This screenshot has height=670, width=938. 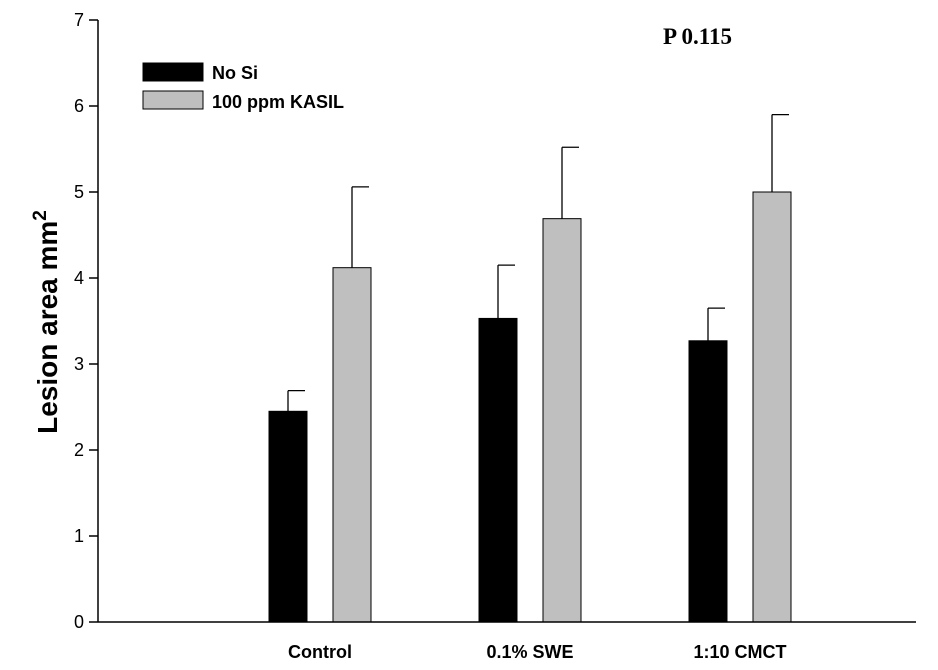 What do you see at coordinates (173, 72) in the screenshot?
I see `legend-swatch-no-si` at bounding box center [173, 72].